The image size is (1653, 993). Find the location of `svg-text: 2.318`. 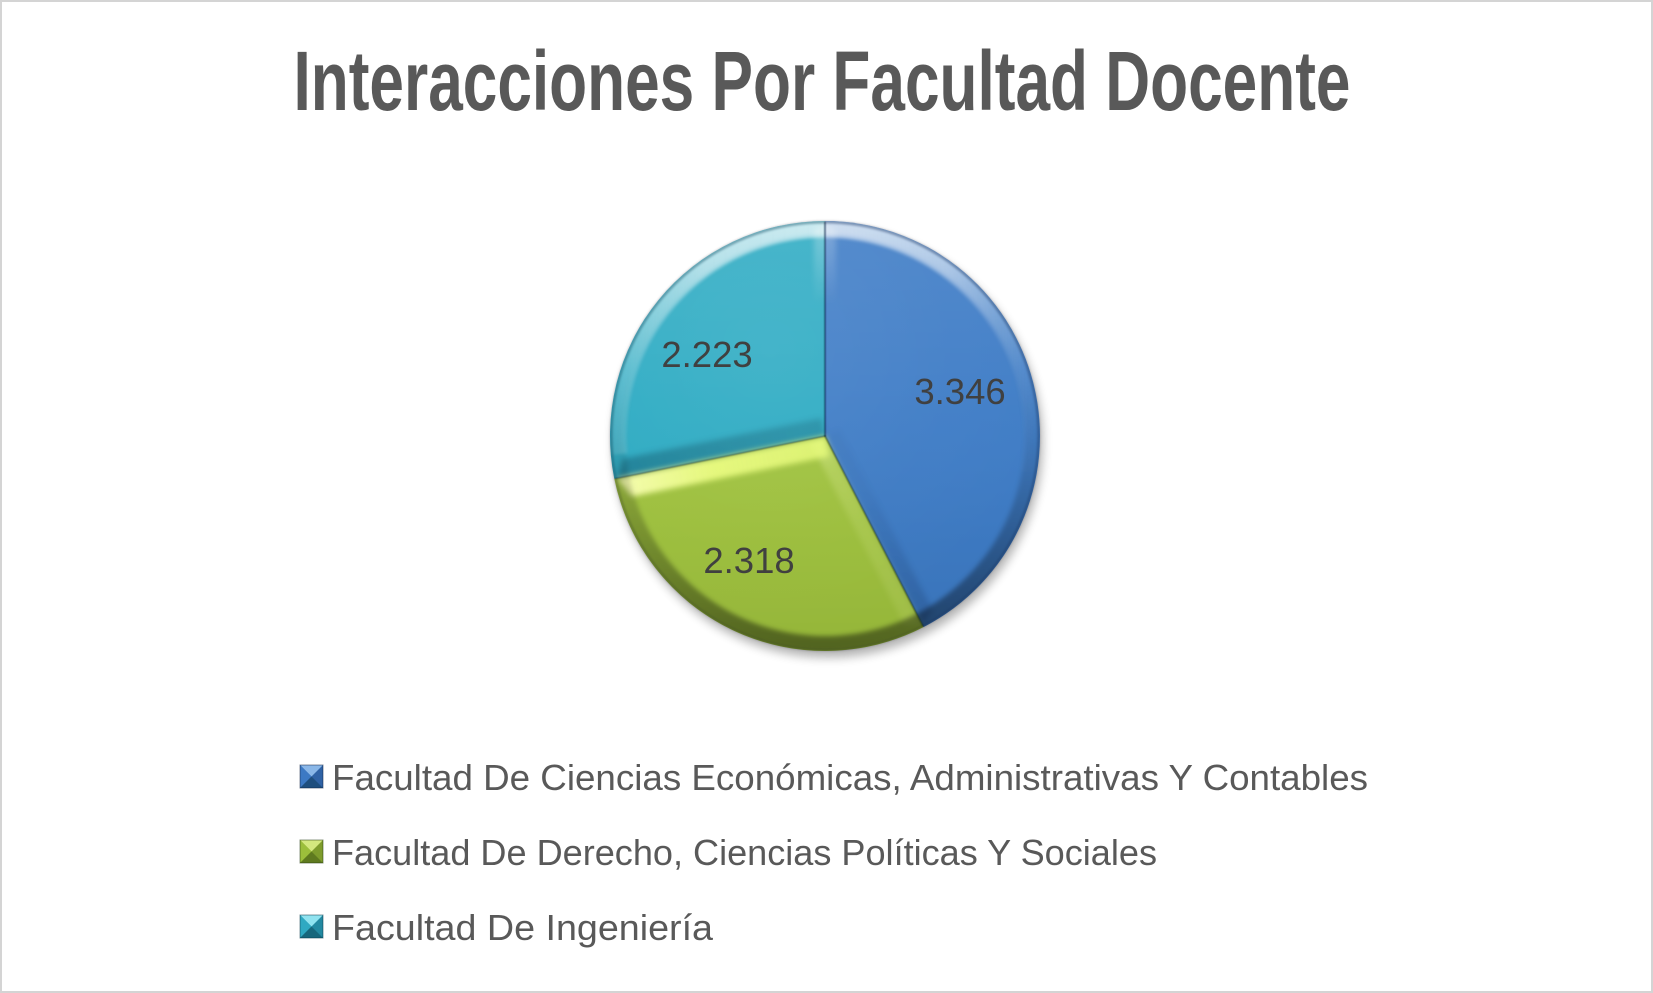

svg-text: 2.318 is located at coordinates (748, 560).